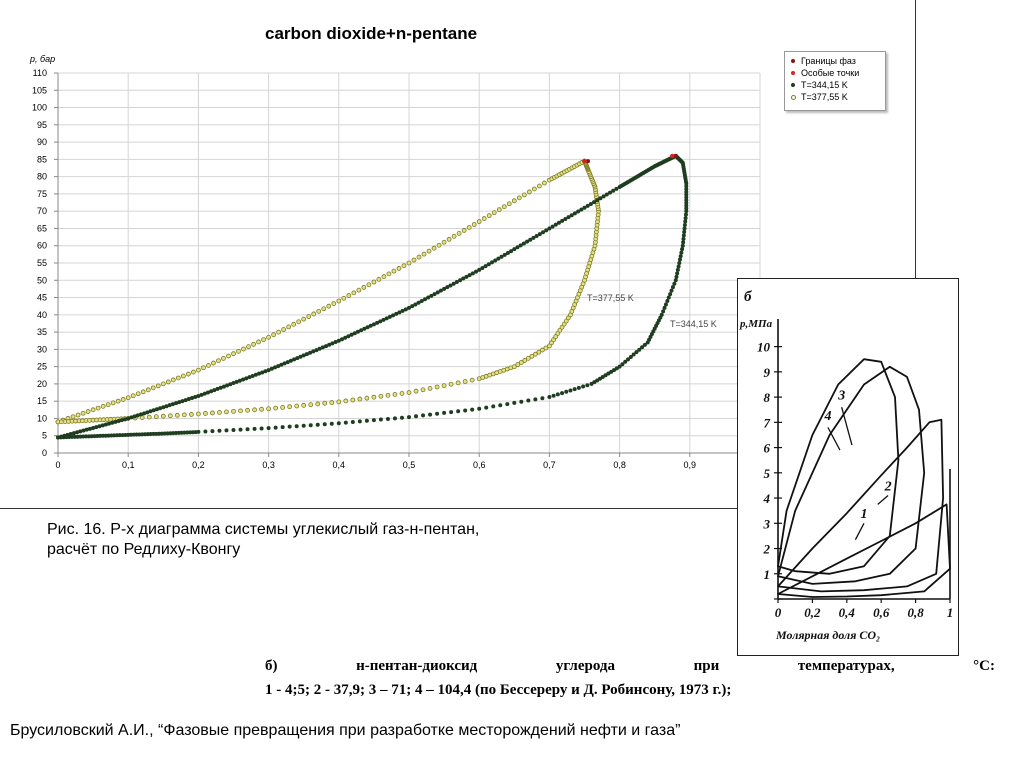  Describe the element at coordinates (864, 478) in the screenshot. I see `inset-curves: 1 2 34` at that location.